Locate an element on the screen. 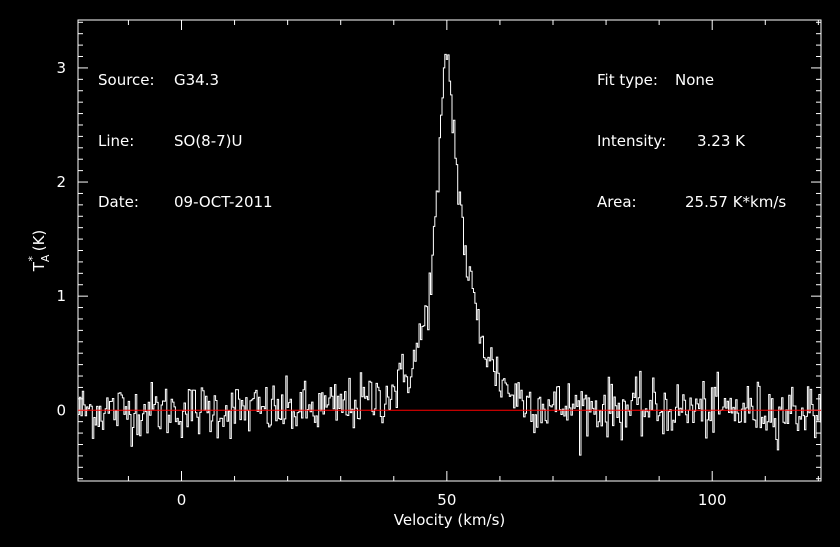  y-axis-label: TA* (K) is located at coordinates (39, 251).